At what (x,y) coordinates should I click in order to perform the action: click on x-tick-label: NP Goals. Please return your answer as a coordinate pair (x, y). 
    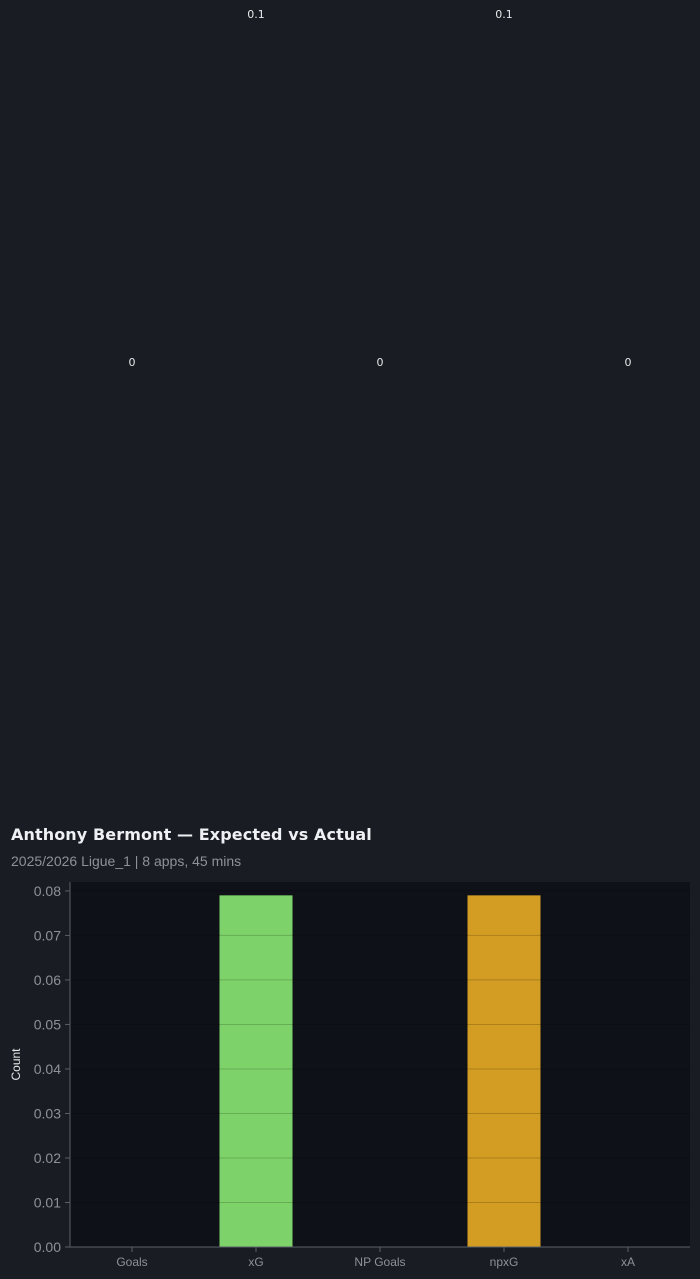
    Looking at the image, I should click on (379, 1262).